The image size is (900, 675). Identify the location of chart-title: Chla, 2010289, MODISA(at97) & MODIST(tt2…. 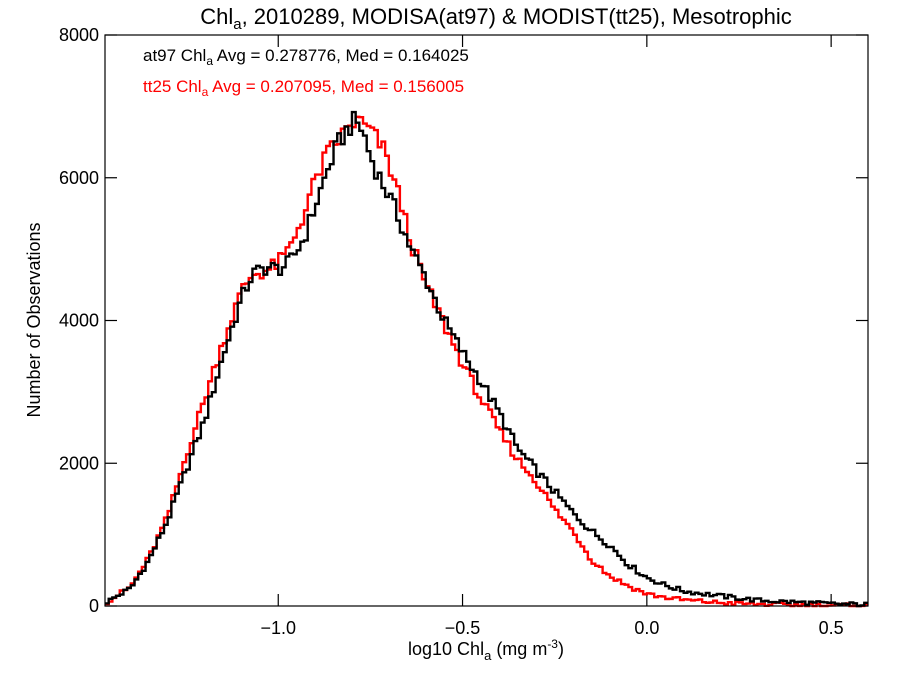
(496, 18).